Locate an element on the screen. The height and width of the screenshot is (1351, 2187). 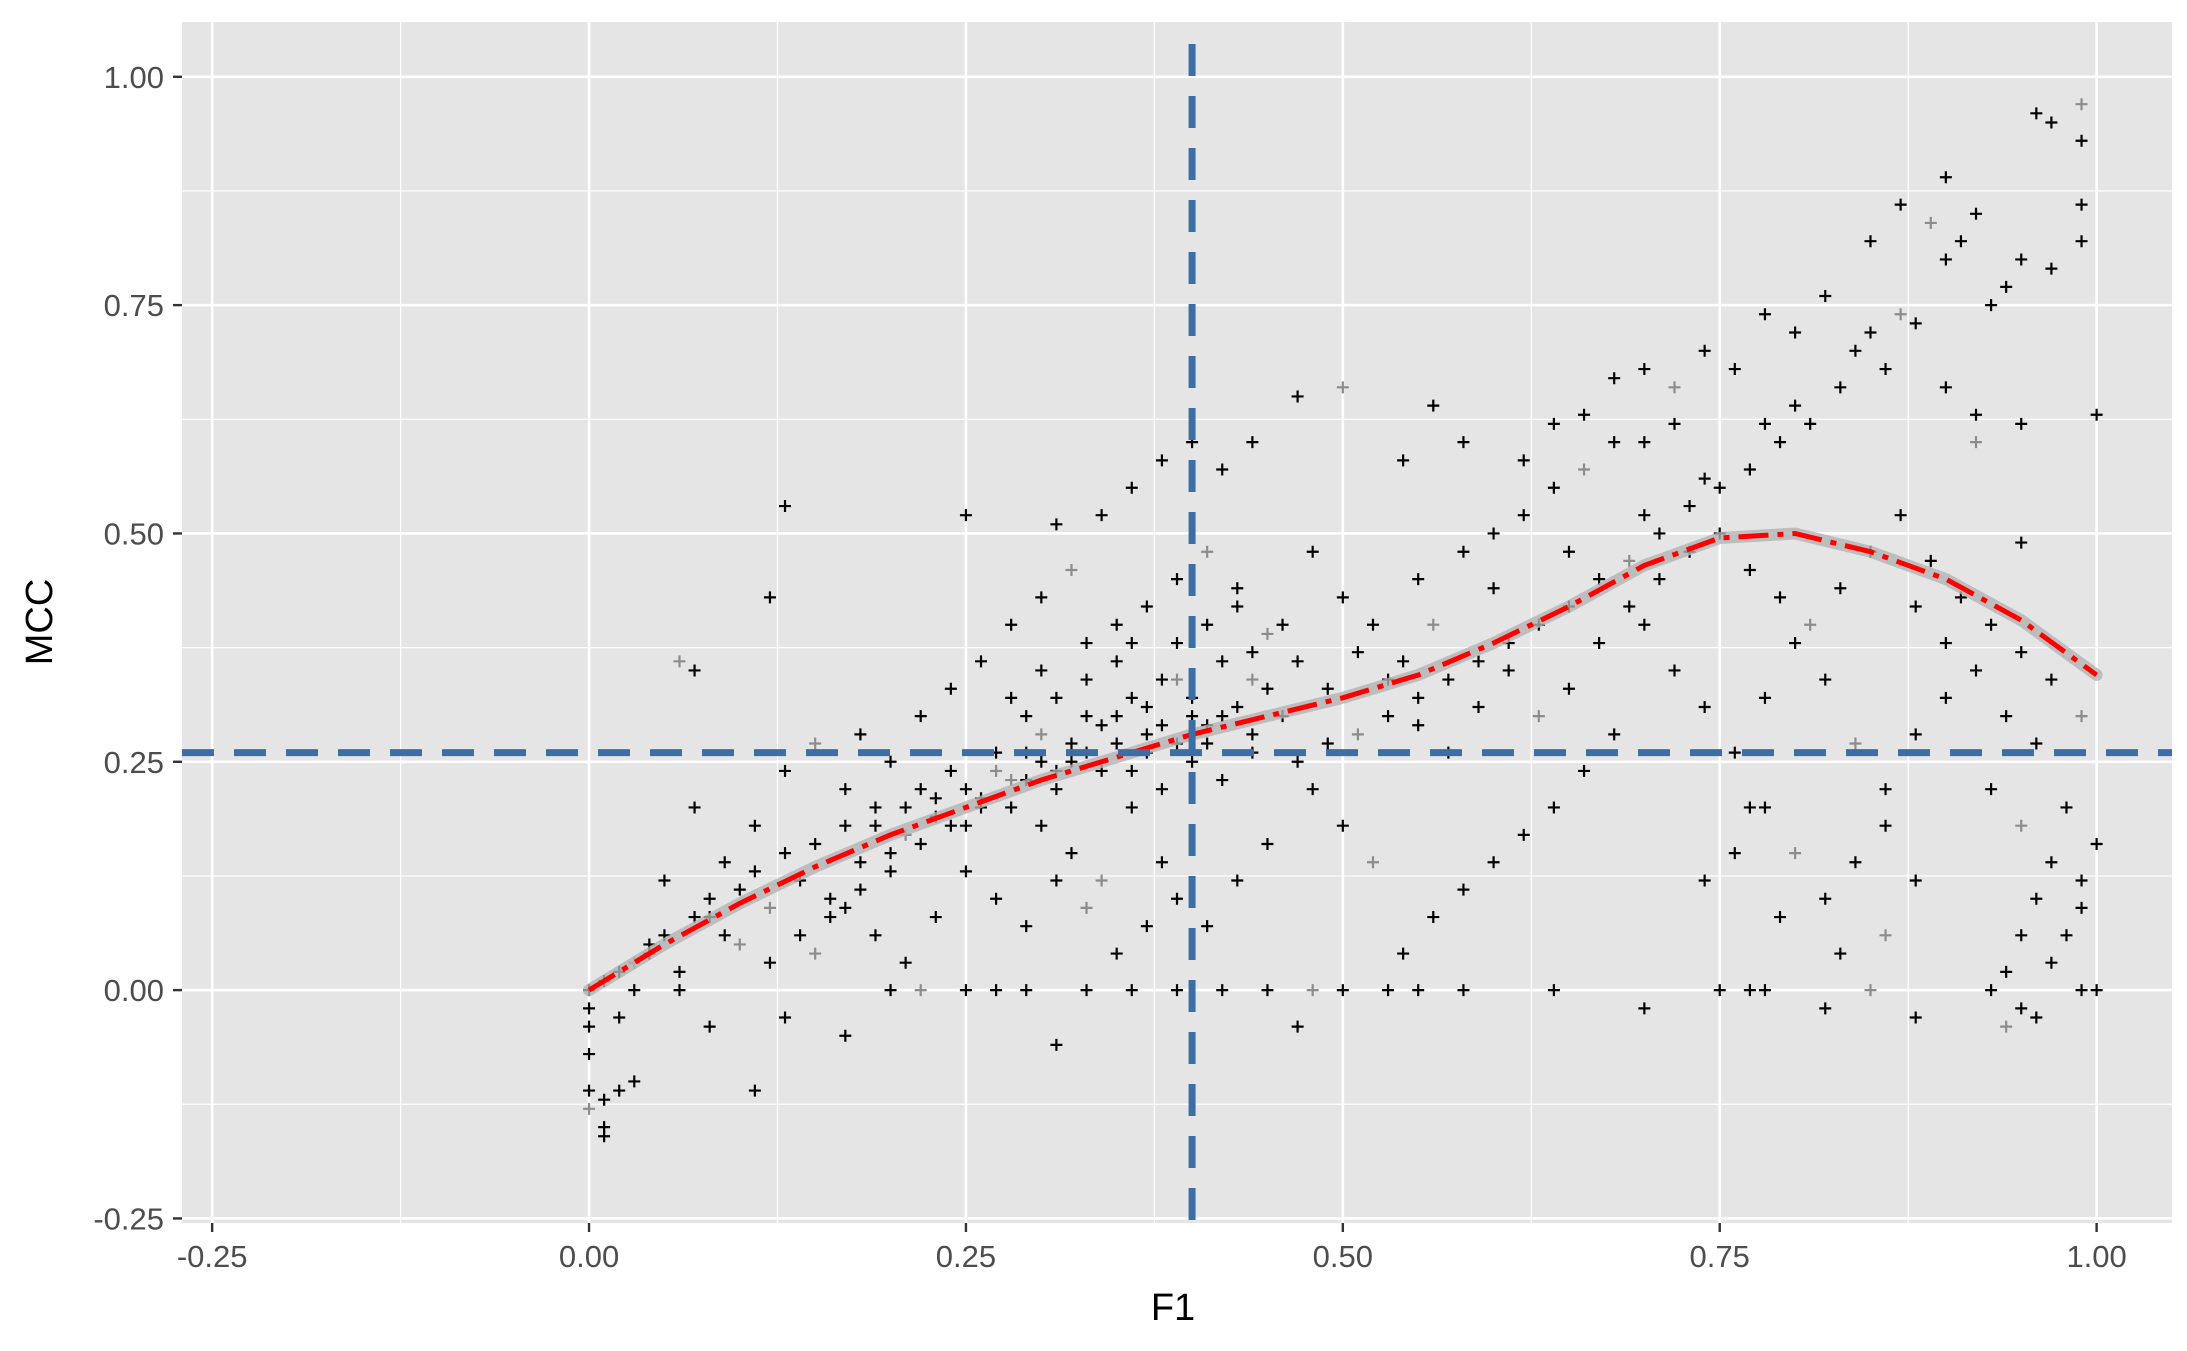
y-tick-label: 0.25 is located at coordinates (134, 762).